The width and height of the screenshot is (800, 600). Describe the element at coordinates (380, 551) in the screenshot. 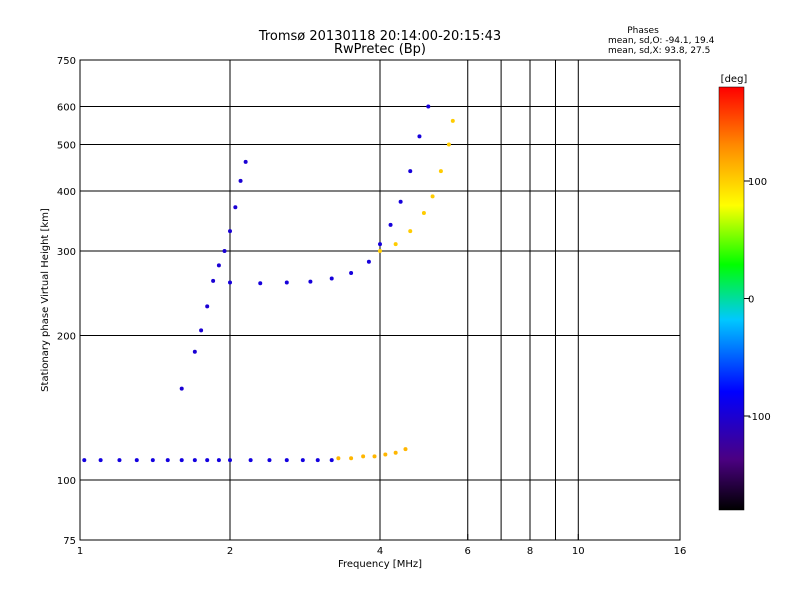

I see `x-tick-label: 4` at that location.